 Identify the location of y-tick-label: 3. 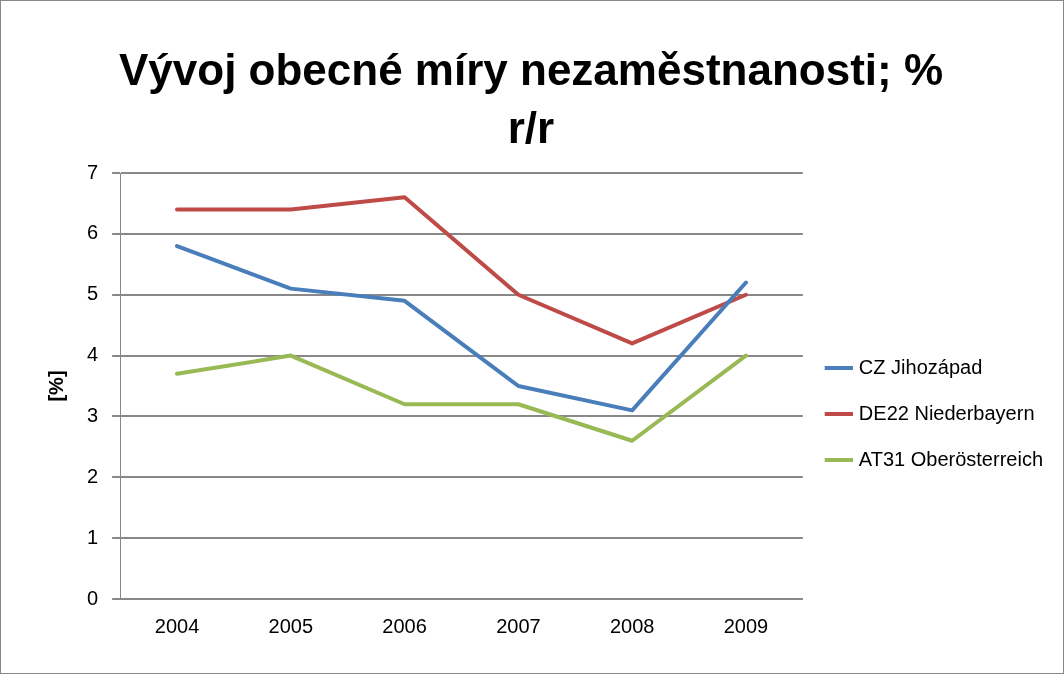
(93, 414).